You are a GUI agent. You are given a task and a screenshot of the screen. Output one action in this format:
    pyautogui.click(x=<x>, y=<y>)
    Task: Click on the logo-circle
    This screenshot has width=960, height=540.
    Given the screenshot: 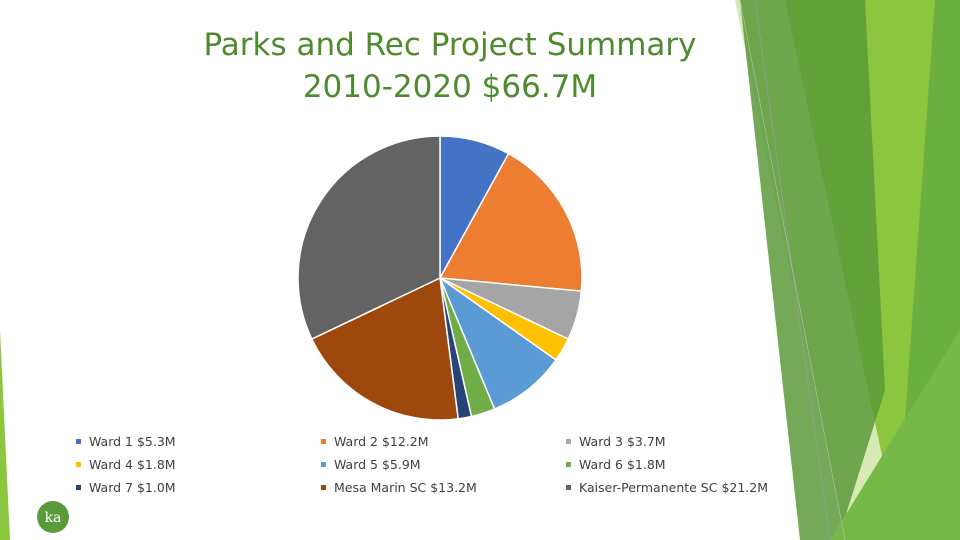 What is the action you would take?
    pyautogui.click(x=53, y=517)
    